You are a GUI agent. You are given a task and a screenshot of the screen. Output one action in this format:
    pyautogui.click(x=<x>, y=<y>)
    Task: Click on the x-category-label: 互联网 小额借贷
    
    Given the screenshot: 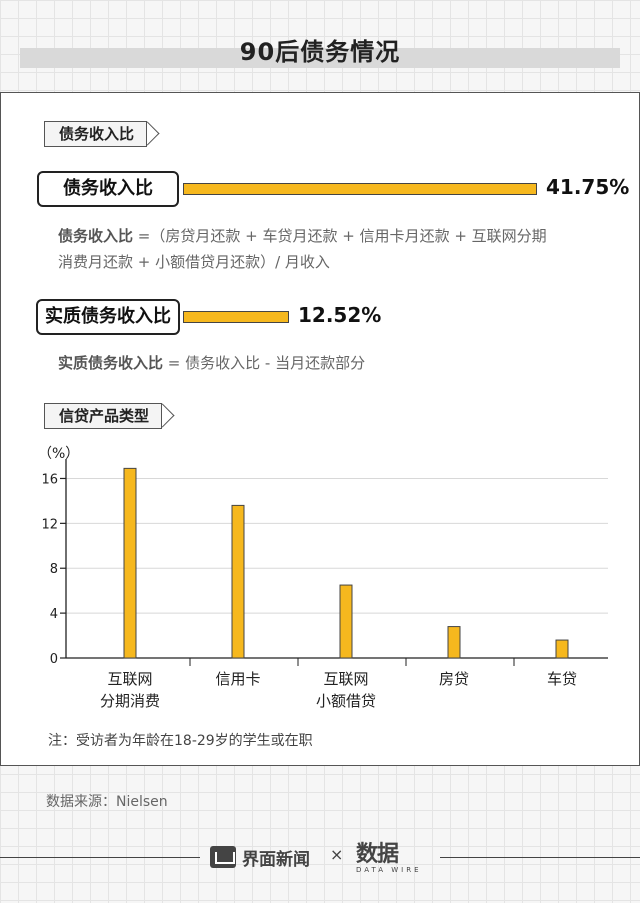 What is the action you would take?
    pyautogui.click(x=346, y=690)
    